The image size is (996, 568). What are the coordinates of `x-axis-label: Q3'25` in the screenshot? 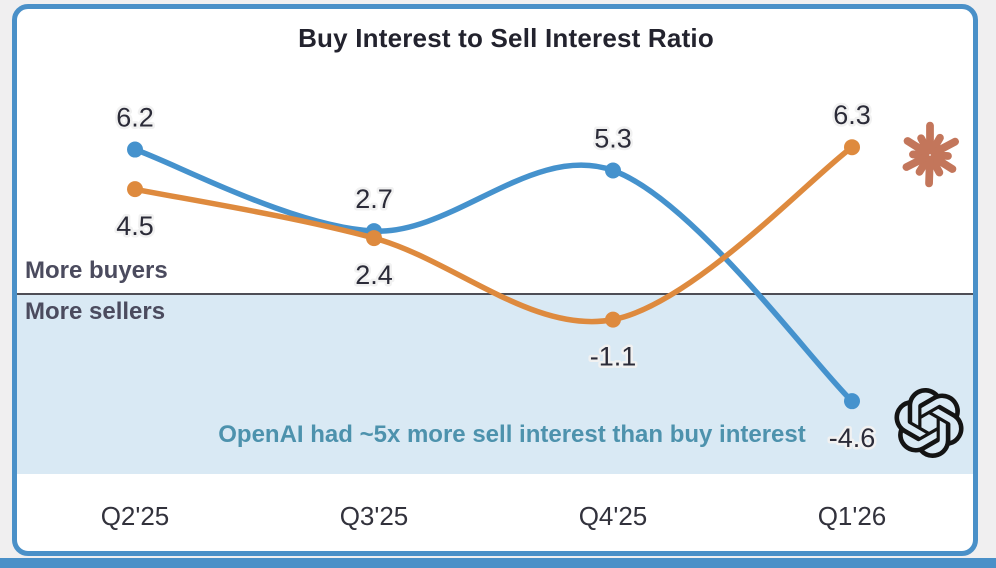 It's located at (374, 516).